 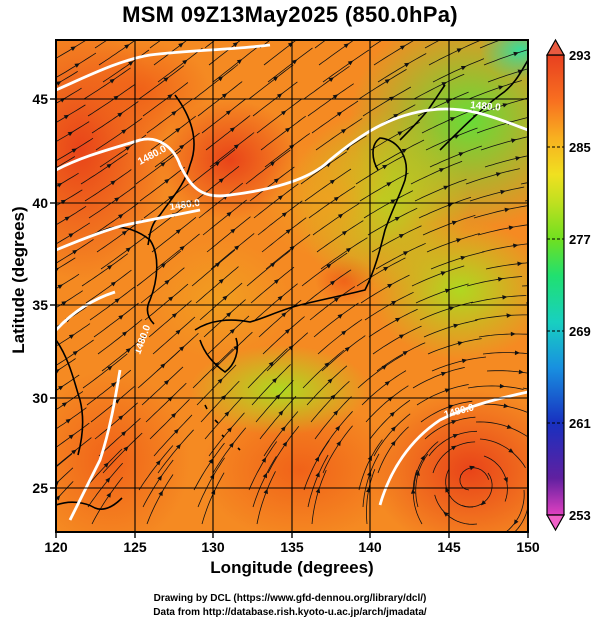 I want to click on colorbar-max-arrow, so click(x=555, y=47).